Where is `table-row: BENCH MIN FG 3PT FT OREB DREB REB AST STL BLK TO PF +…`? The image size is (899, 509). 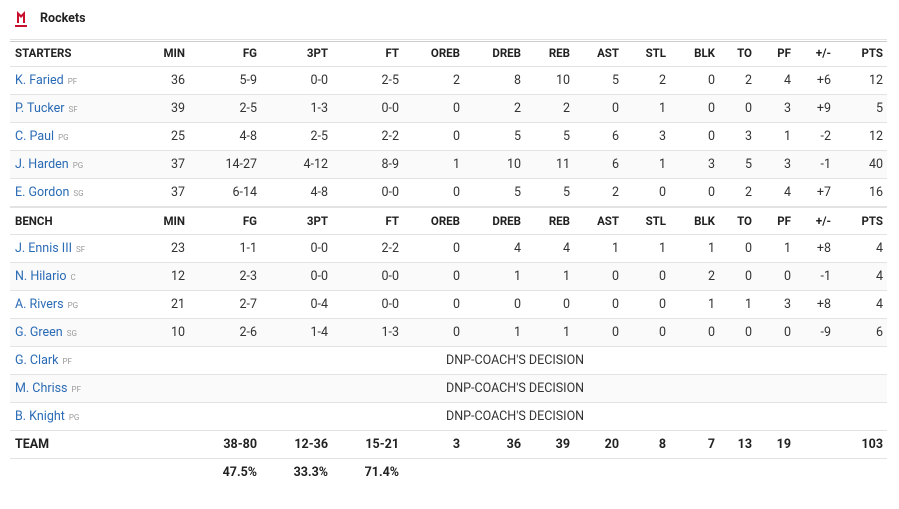
table-row: BENCH MIN FG 3PT FT OREB DREB REB AST STL BLK TO PF +… is located at coordinates (448, 221).